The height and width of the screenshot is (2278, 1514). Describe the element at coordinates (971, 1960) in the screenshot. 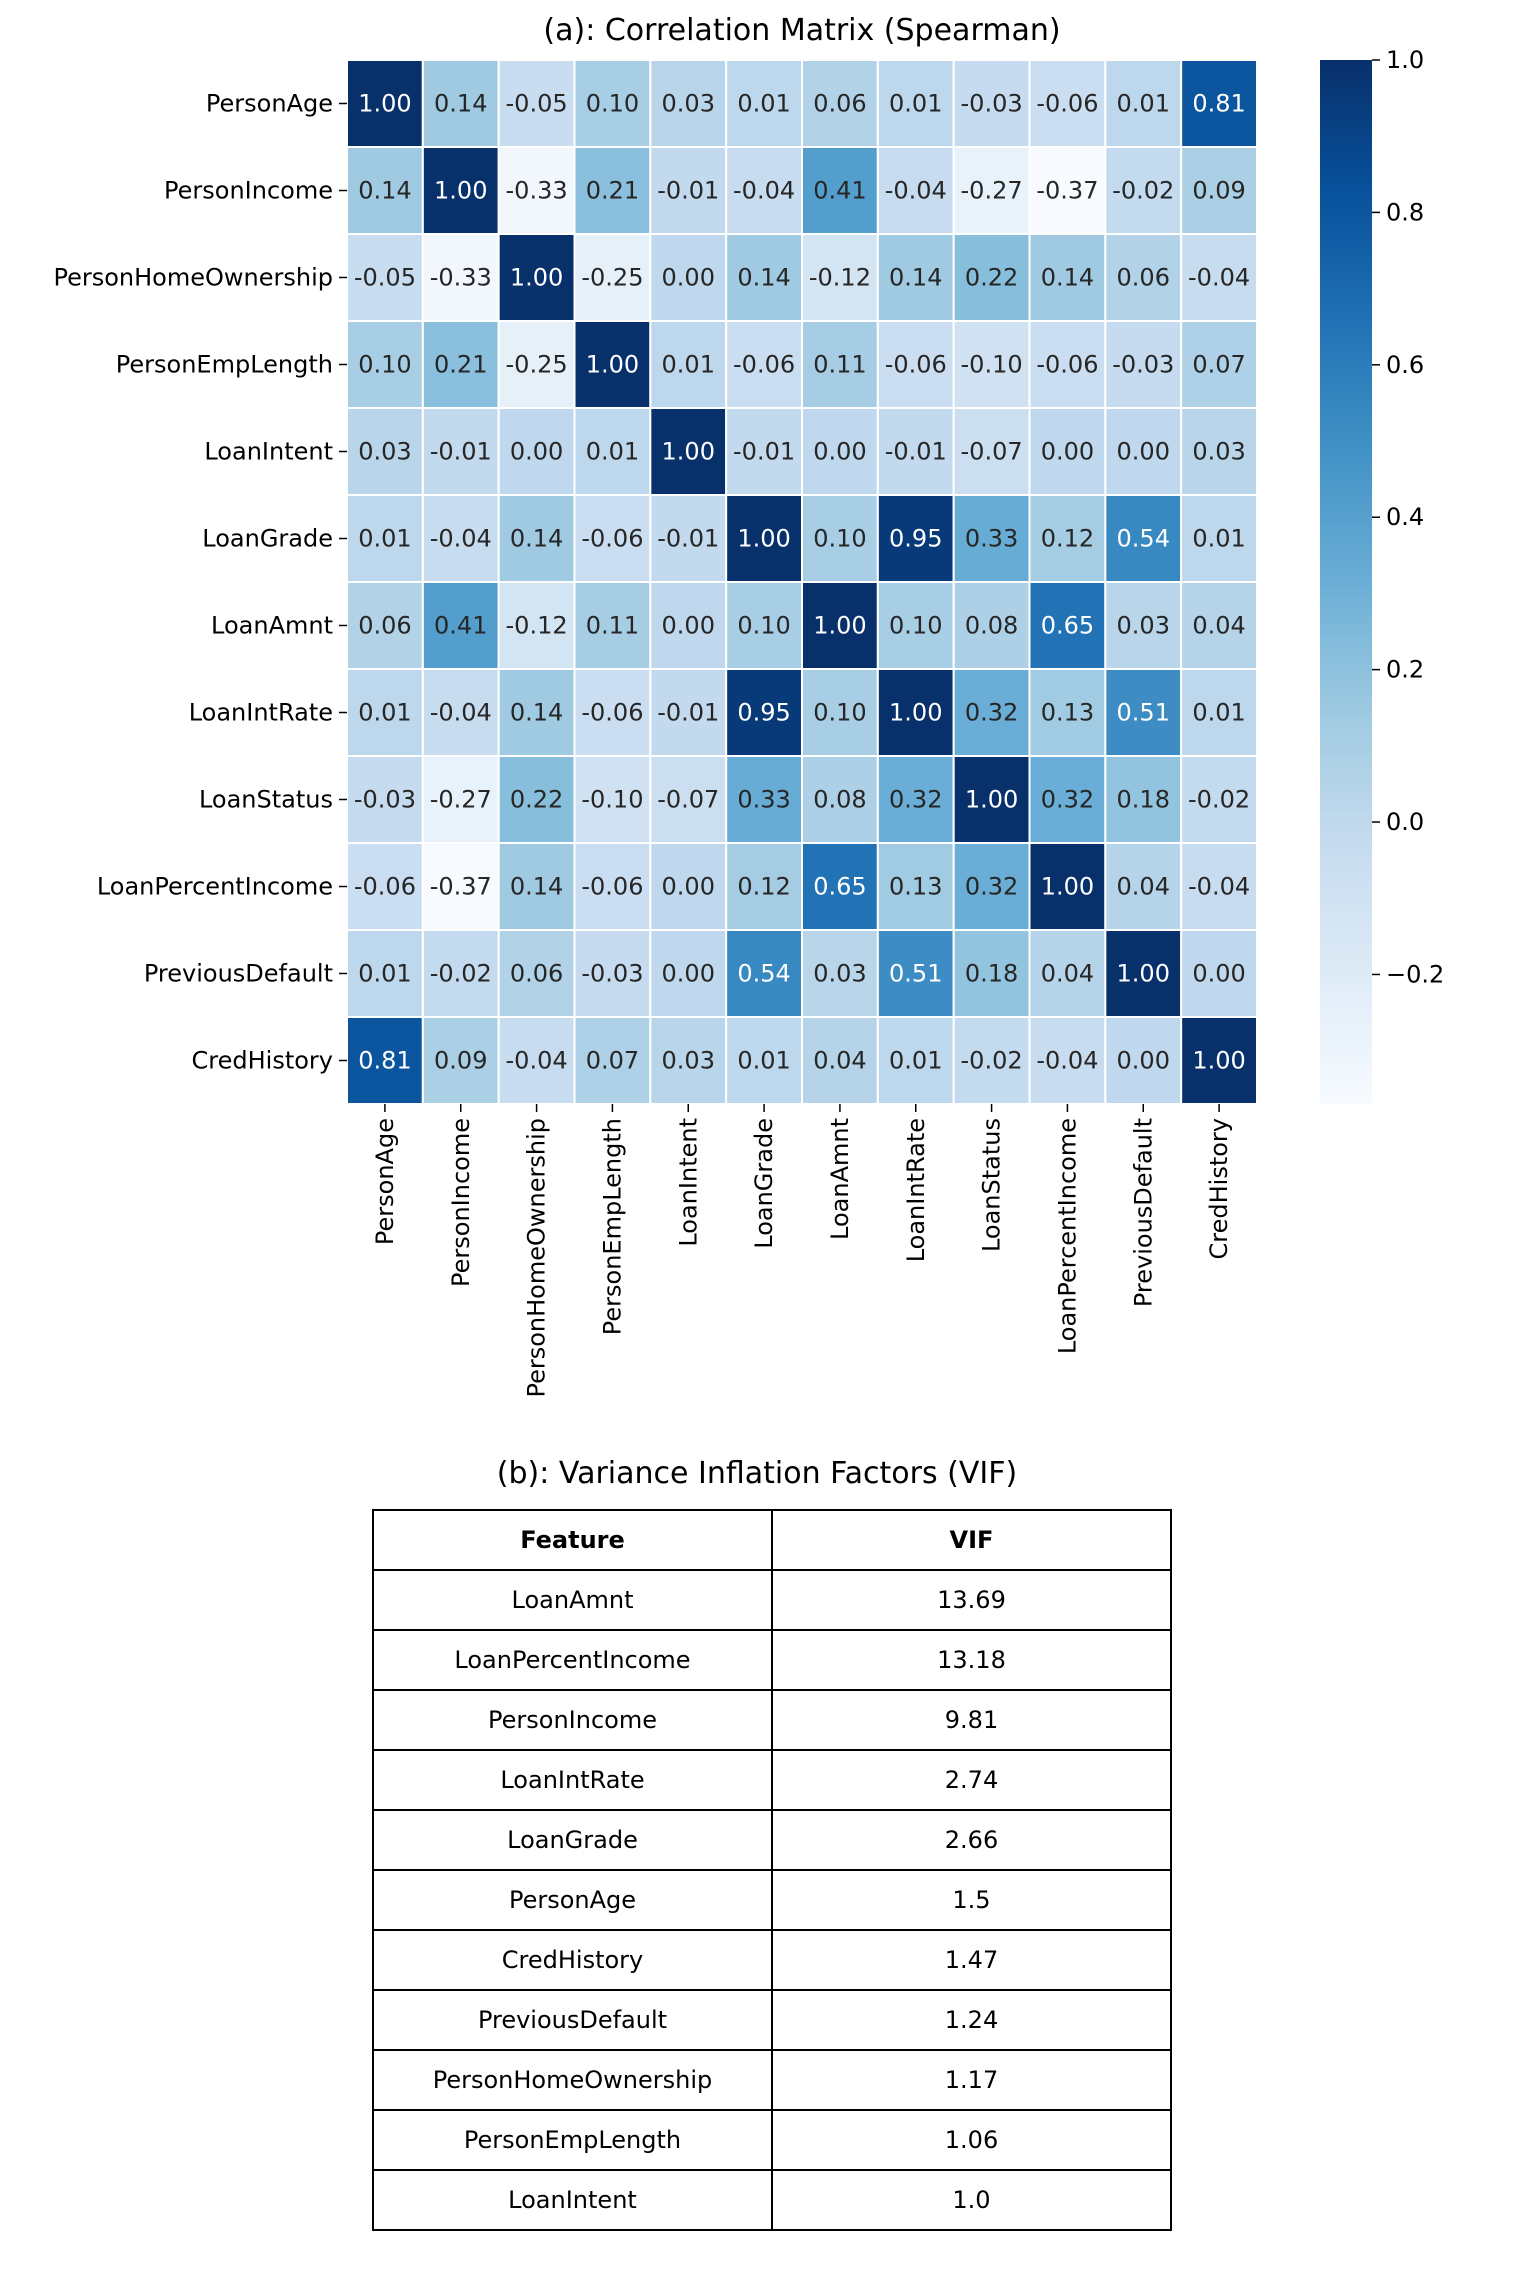

I see `vif-value-cell: 1.47` at that location.